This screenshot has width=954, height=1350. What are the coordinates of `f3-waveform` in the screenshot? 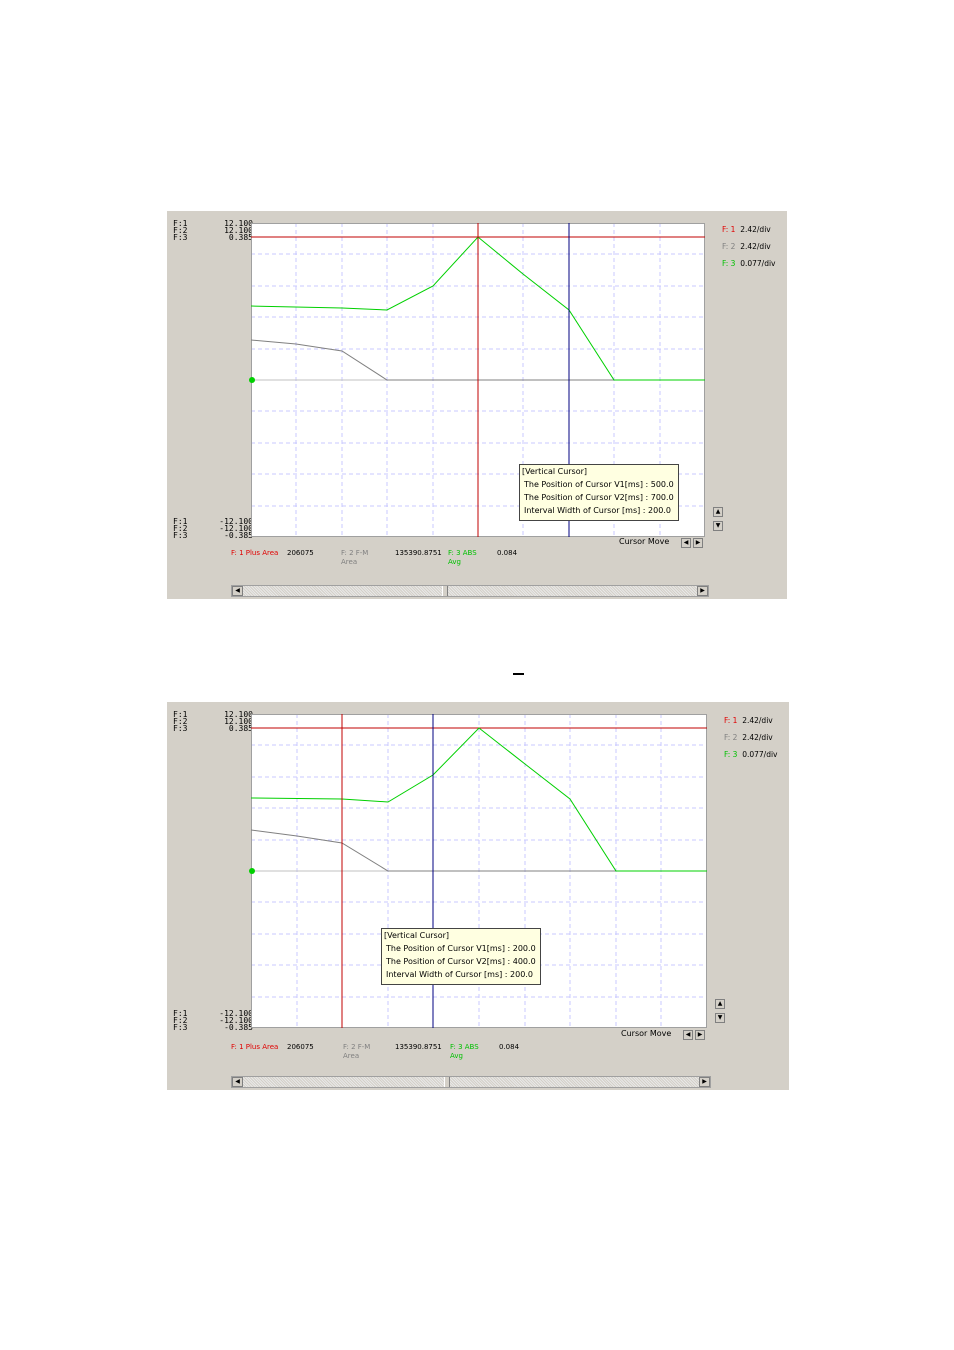 It's located at (479, 799).